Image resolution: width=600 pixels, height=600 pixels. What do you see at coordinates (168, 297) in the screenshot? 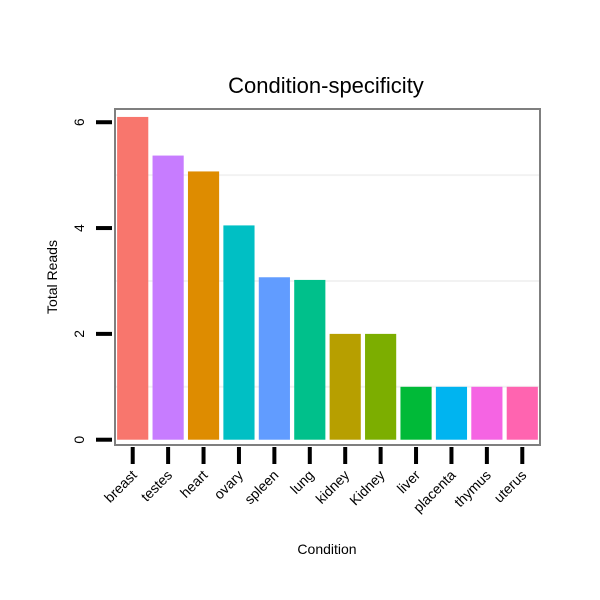
I see `bar-testes` at bounding box center [168, 297].